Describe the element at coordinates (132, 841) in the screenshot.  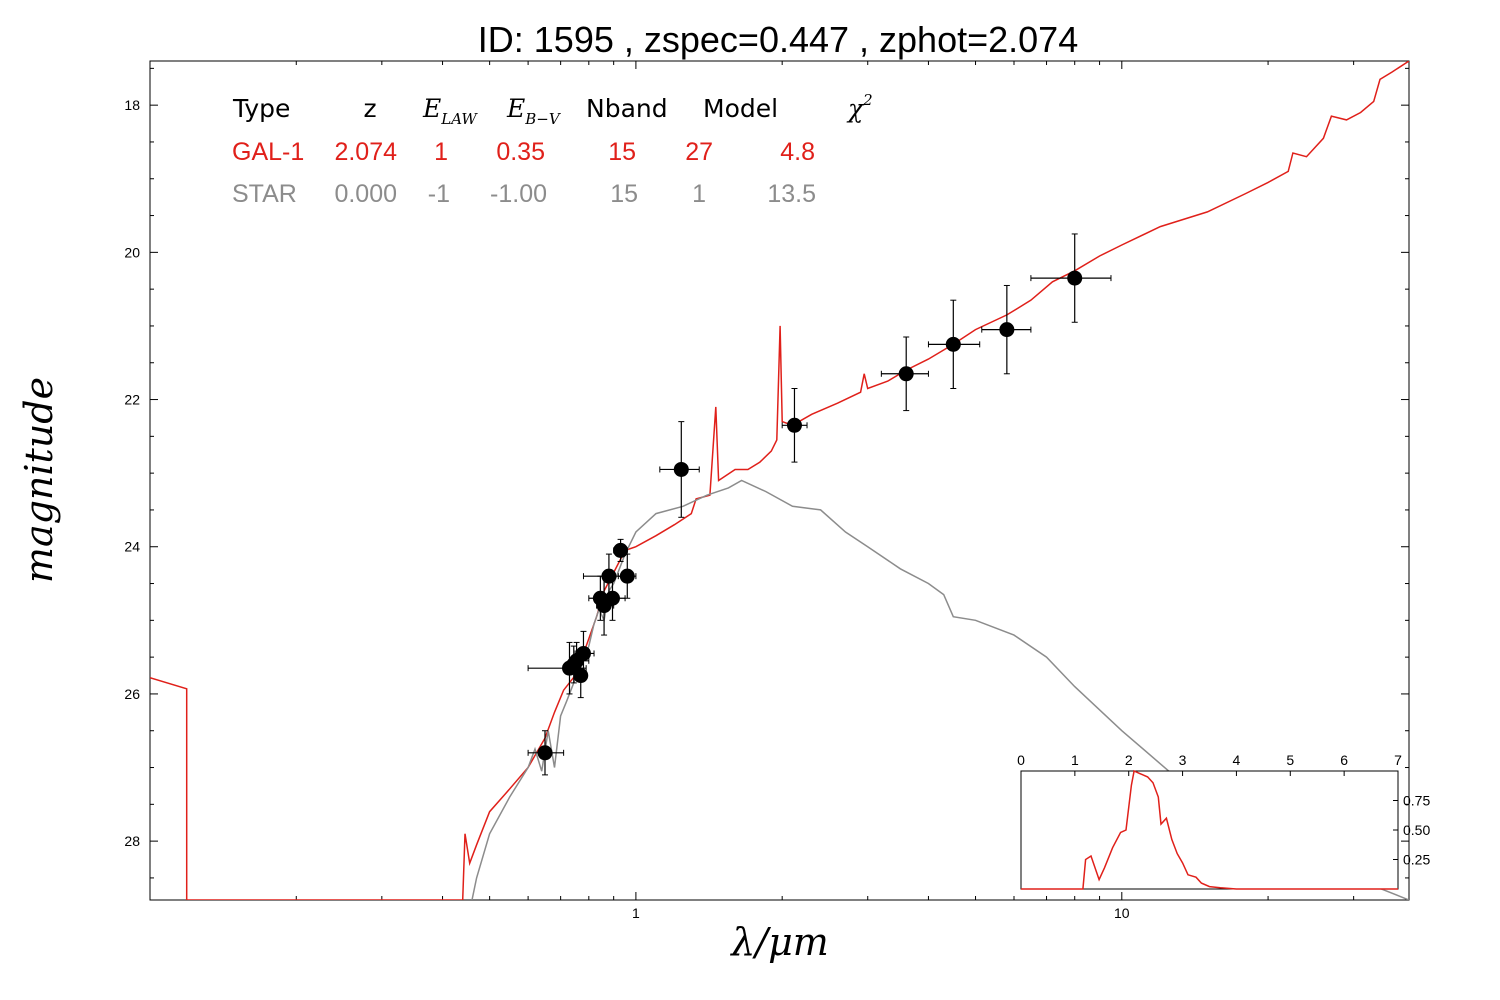
I see `y-tick-label: 28` at that location.